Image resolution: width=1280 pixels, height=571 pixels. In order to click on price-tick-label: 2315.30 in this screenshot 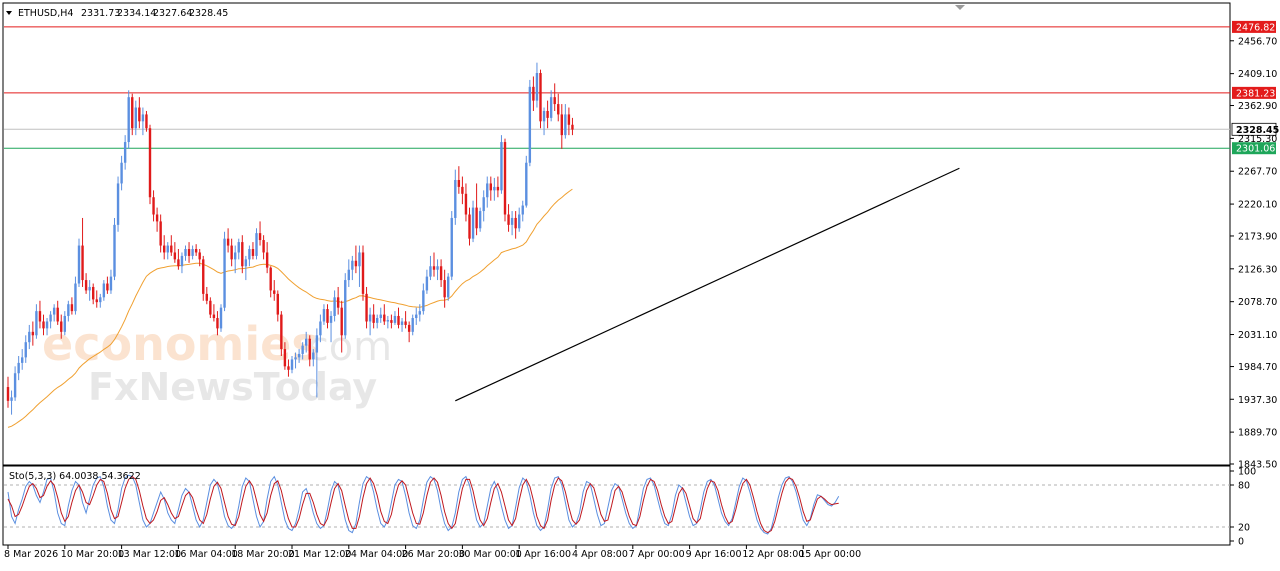, I will do `click(1257, 139)`.